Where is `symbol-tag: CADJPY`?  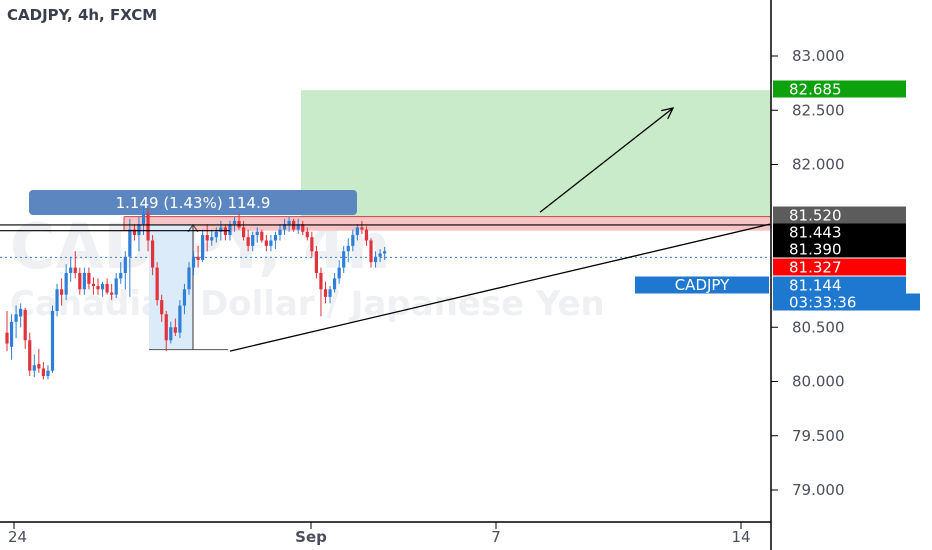
symbol-tag: CADJPY is located at coordinates (702, 285).